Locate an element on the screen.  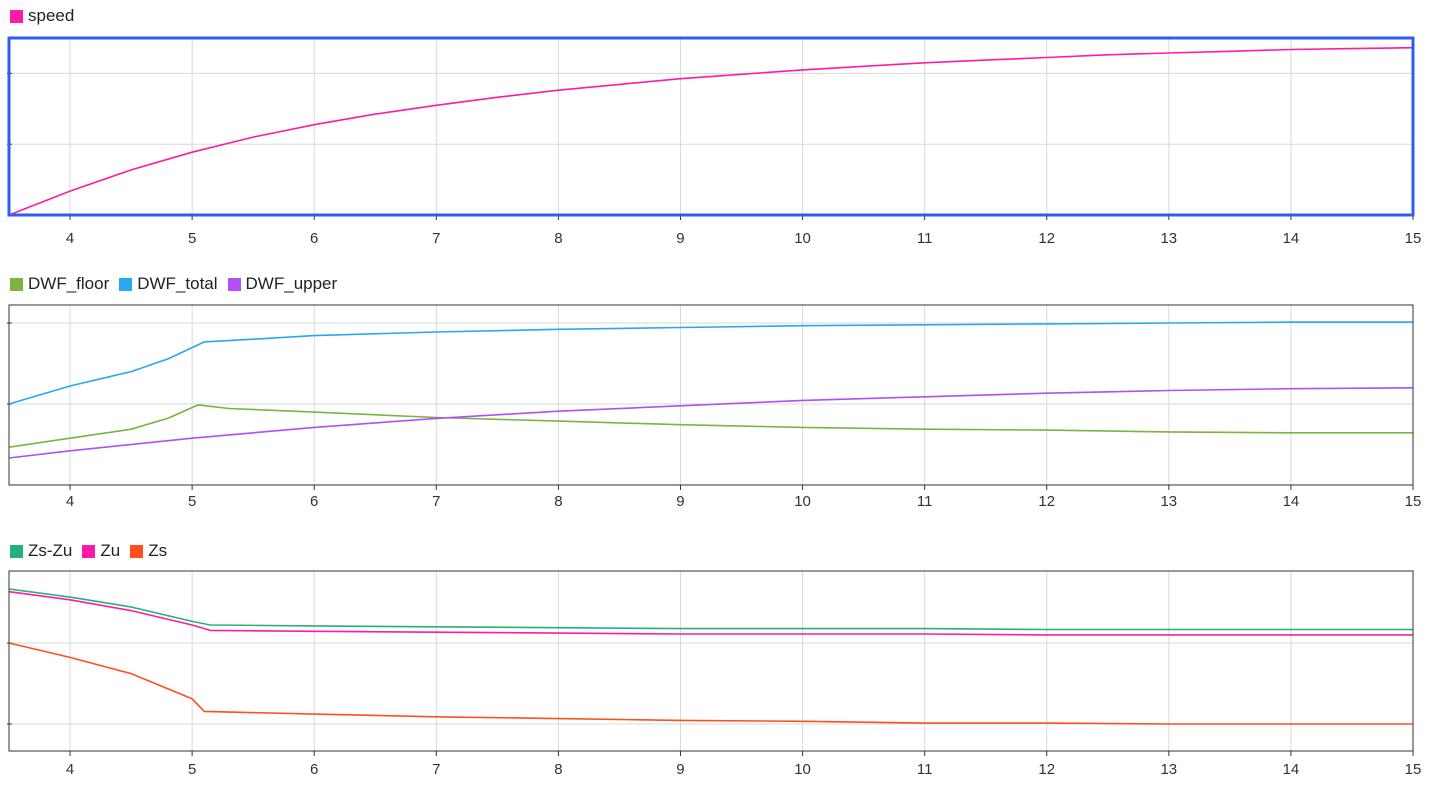
series-line-dwf-floor is located at coordinates (710, 426).